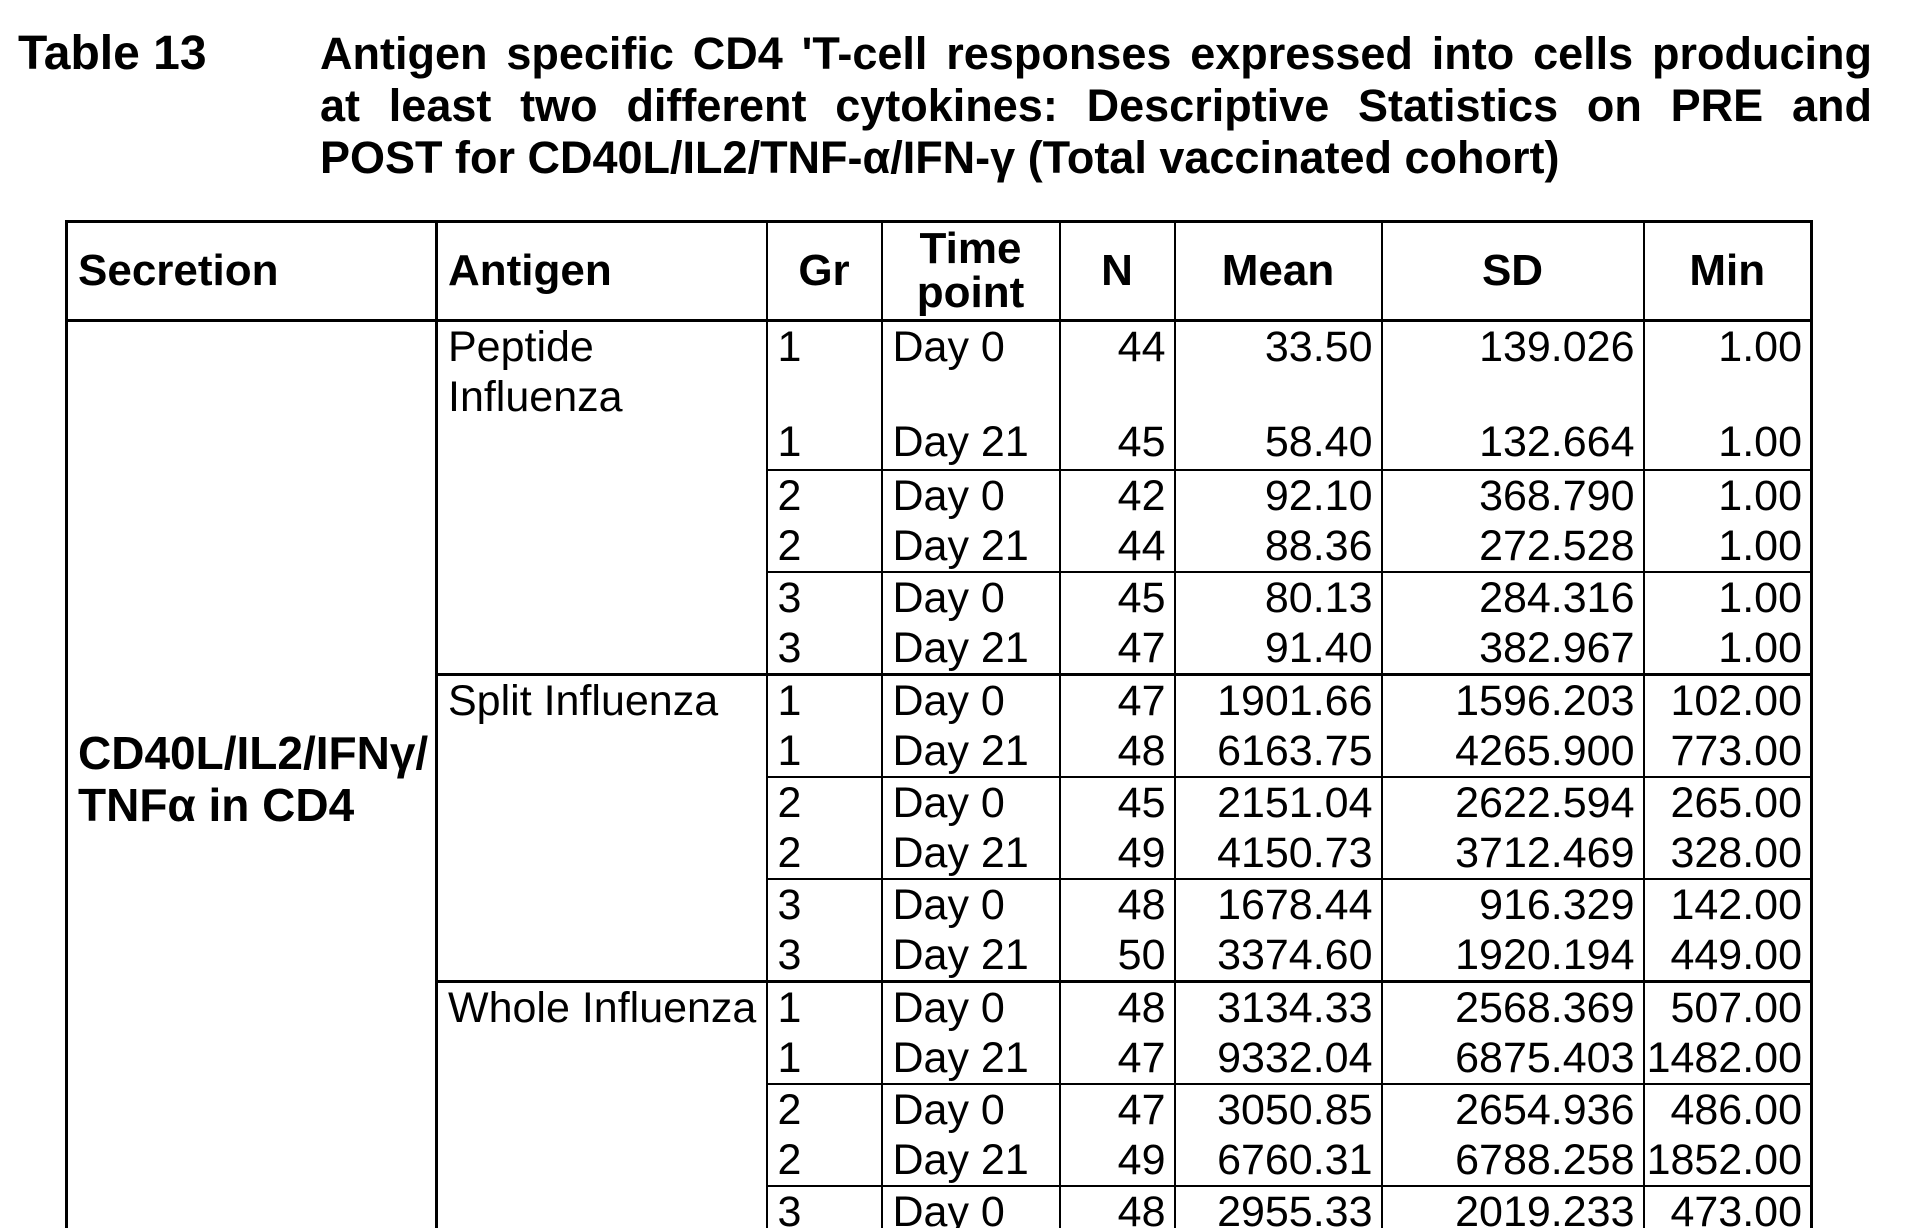 The height and width of the screenshot is (1228, 1913). What do you see at coordinates (1277, 1160) in the screenshot?
I see `mean-cell: 6760.31` at bounding box center [1277, 1160].